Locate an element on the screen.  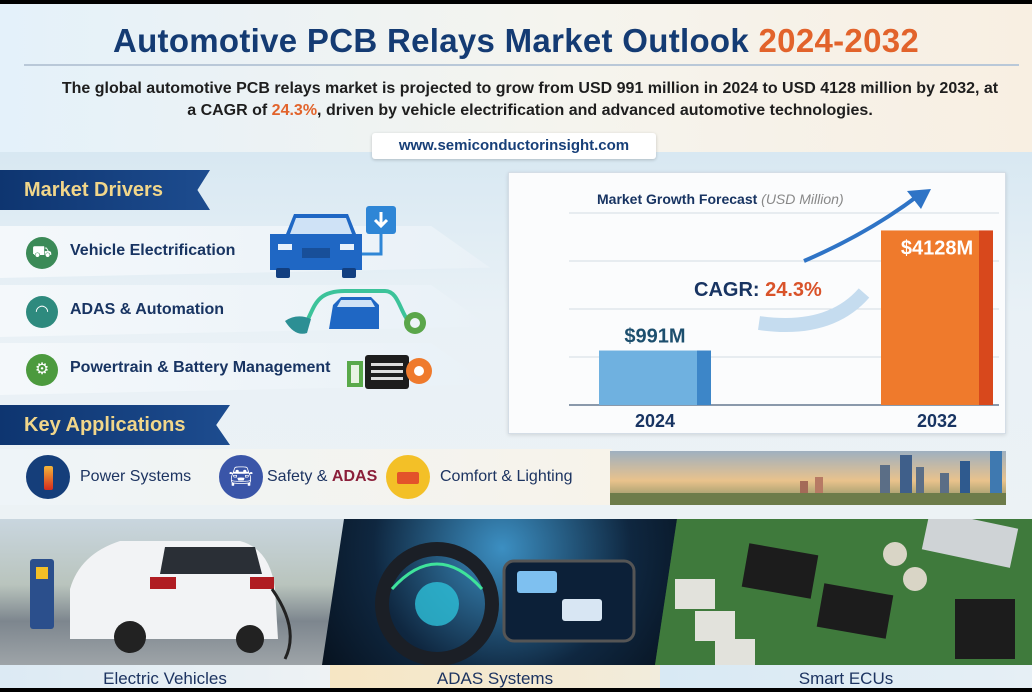
application-label: Safety & ADAS is located at coordinates (322, 477).